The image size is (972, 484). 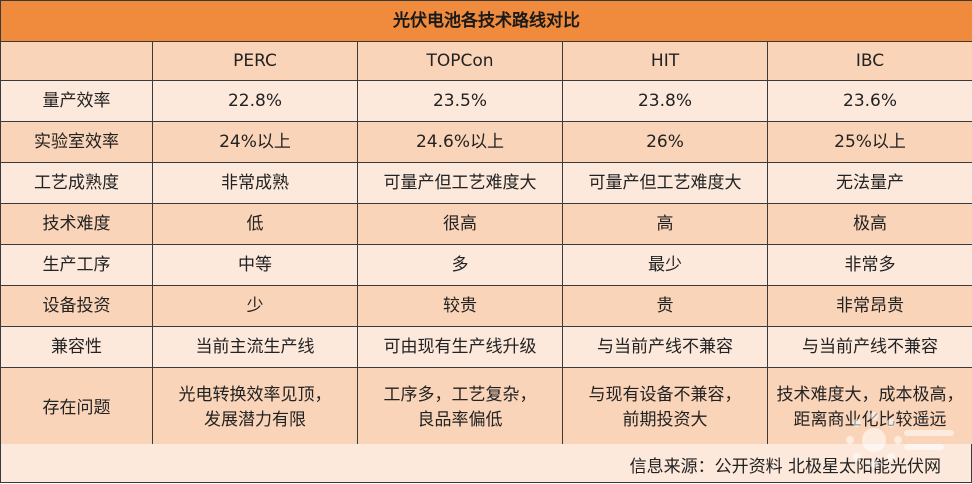 What do you see at coordinates (460, 101) in the screenshot?
I see `table-cell: 23.5%` at bounding box center [460, 101].